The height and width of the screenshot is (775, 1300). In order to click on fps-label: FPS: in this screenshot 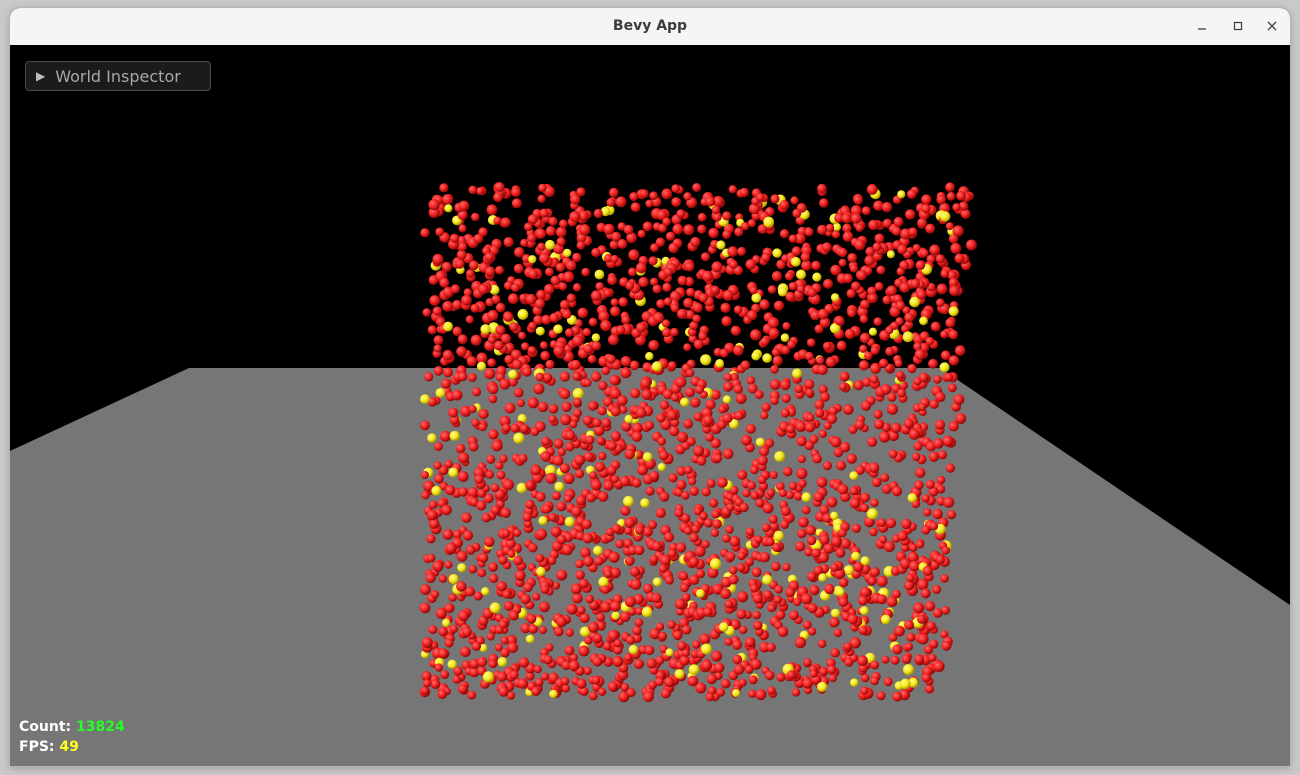, I will do `click(39, 747)`.